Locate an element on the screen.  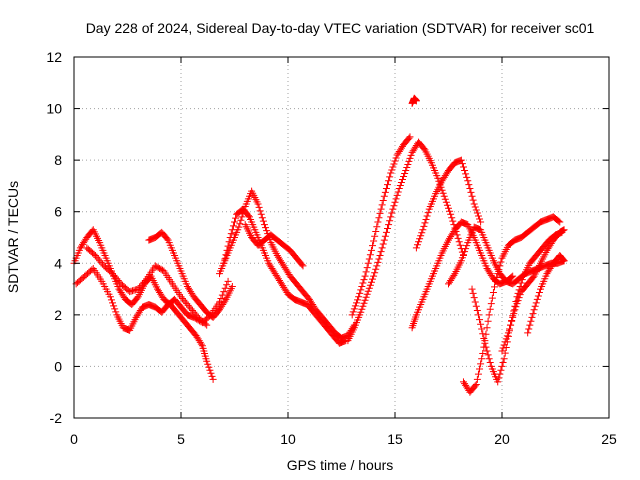
x-tick-label: 20 is located at coordinates (502, 439).